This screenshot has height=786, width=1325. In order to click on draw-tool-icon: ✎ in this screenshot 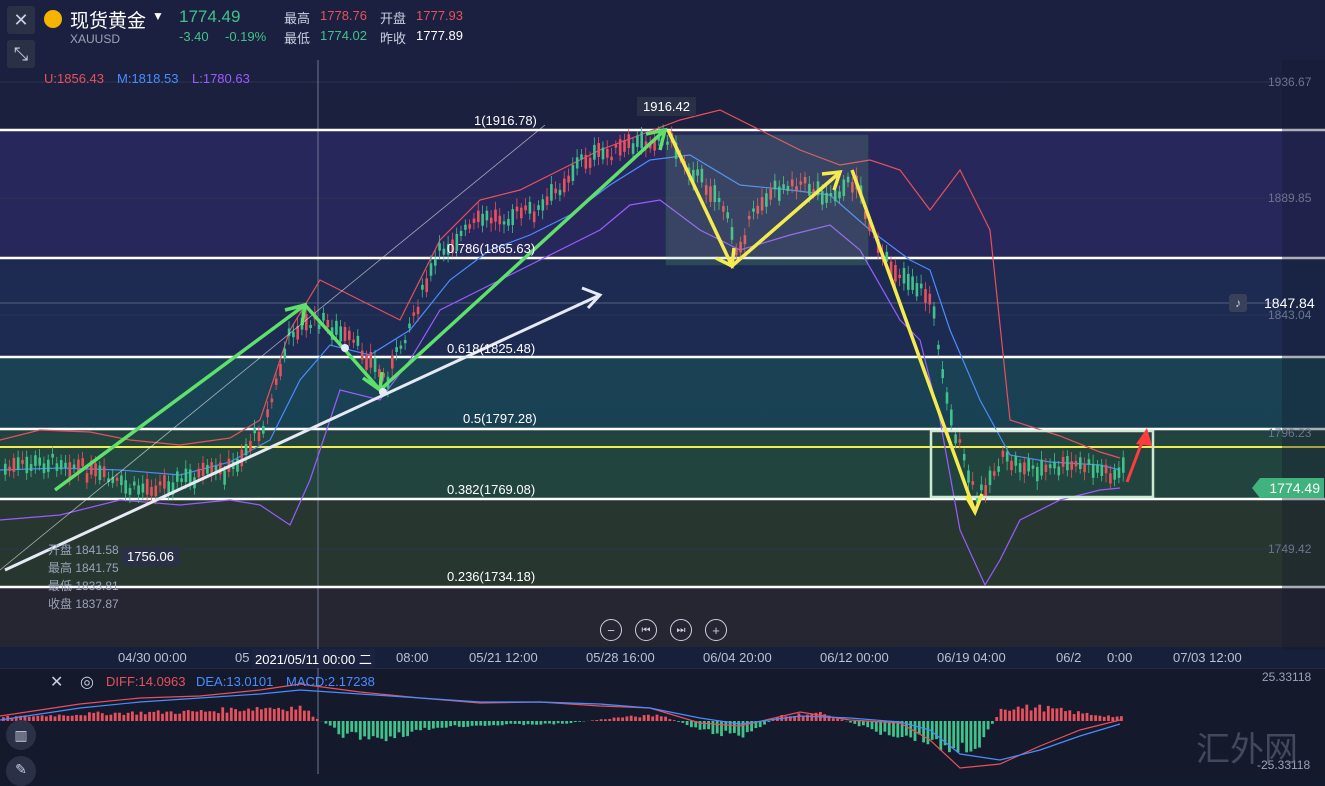, I will do `click(21, 771)`.